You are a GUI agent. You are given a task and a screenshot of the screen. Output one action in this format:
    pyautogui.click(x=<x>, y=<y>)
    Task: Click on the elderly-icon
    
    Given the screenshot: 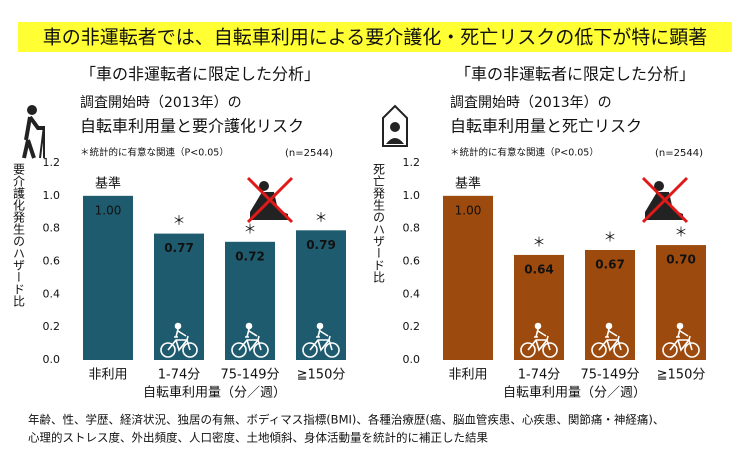 What is the action you would take?
    pyautogui.click(x=33, y=132)
    